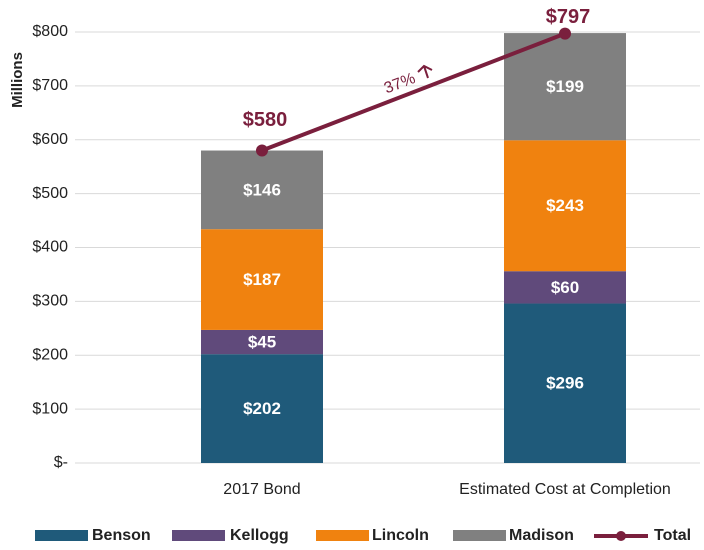 This screenshot has width=704, height=550. I want to click on data-label: $60, so click(565, 287).